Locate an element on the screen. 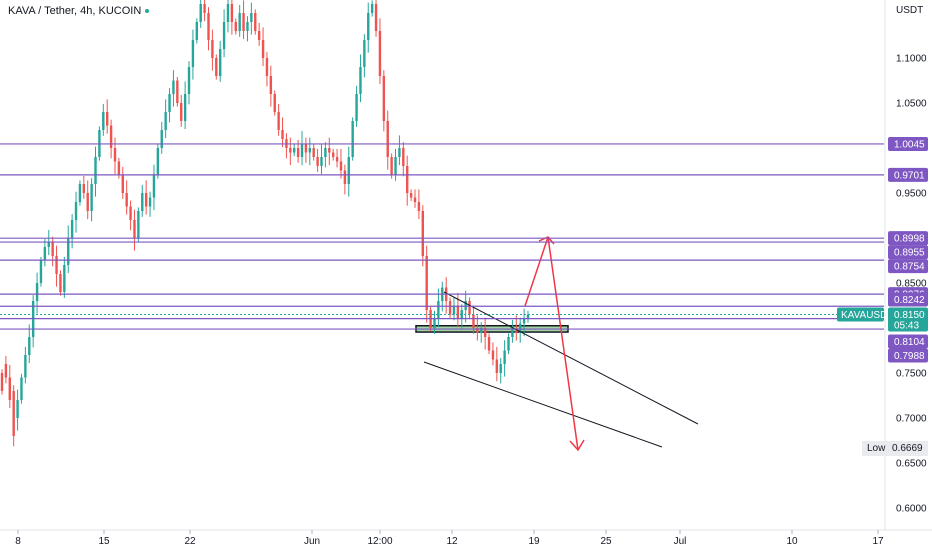 This screenshot has width=932, height=550. time-axis: 8 15 22 Jun 12:00 12 19 25 Jul 10 17 is located at coordinates (449, 538).